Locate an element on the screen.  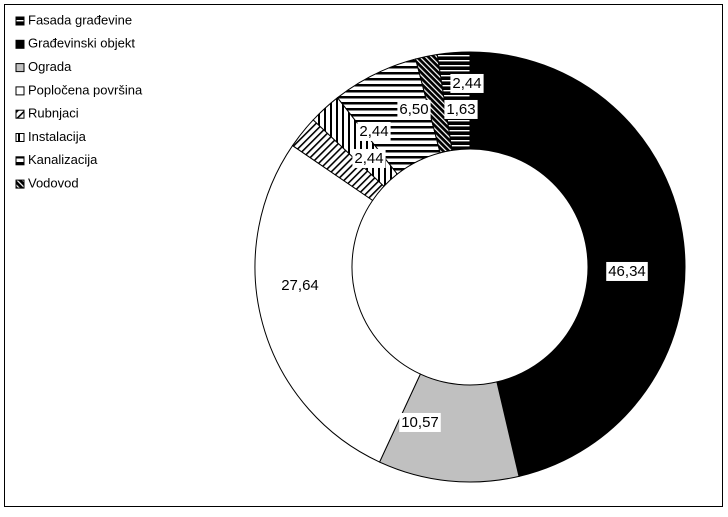
data-label-text-kanalizacija: 6,50 is located at coordinates (413, 109).